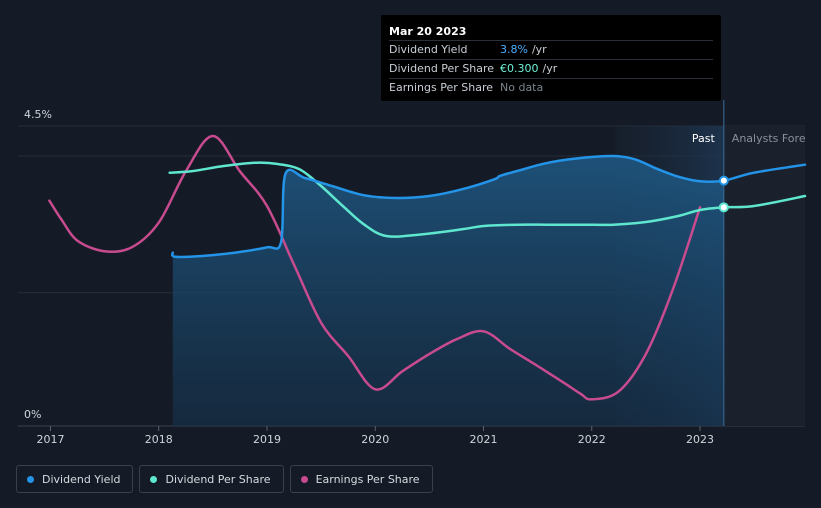 The height and width of the screenshot is (508, 821). Describe the element at coordinates (514, 49) in the screenshot. I see `tooltip-value: 3.8%` at that location.